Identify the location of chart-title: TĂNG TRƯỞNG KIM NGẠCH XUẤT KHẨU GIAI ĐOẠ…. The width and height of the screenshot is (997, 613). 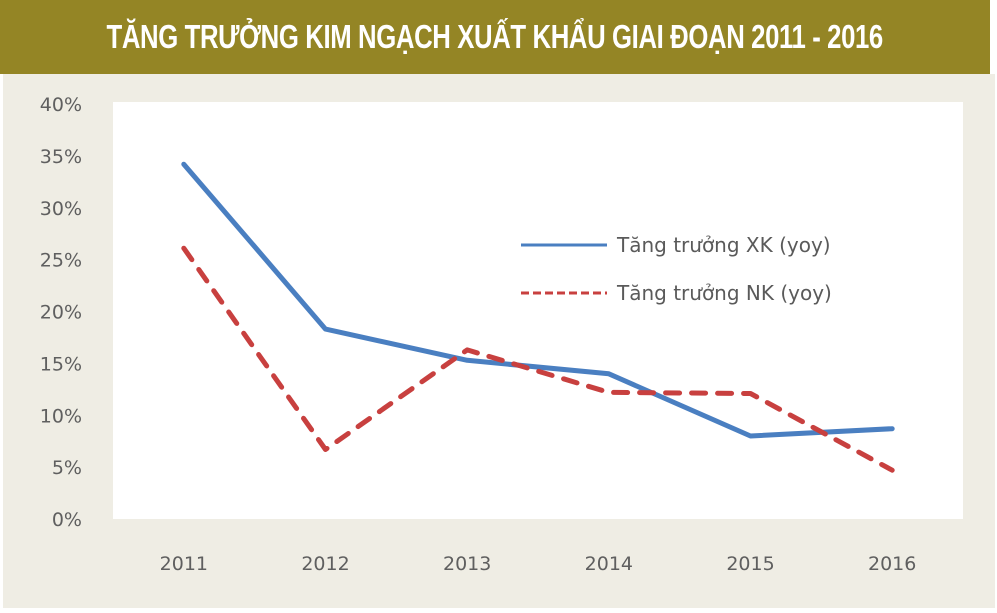
(495, 36).